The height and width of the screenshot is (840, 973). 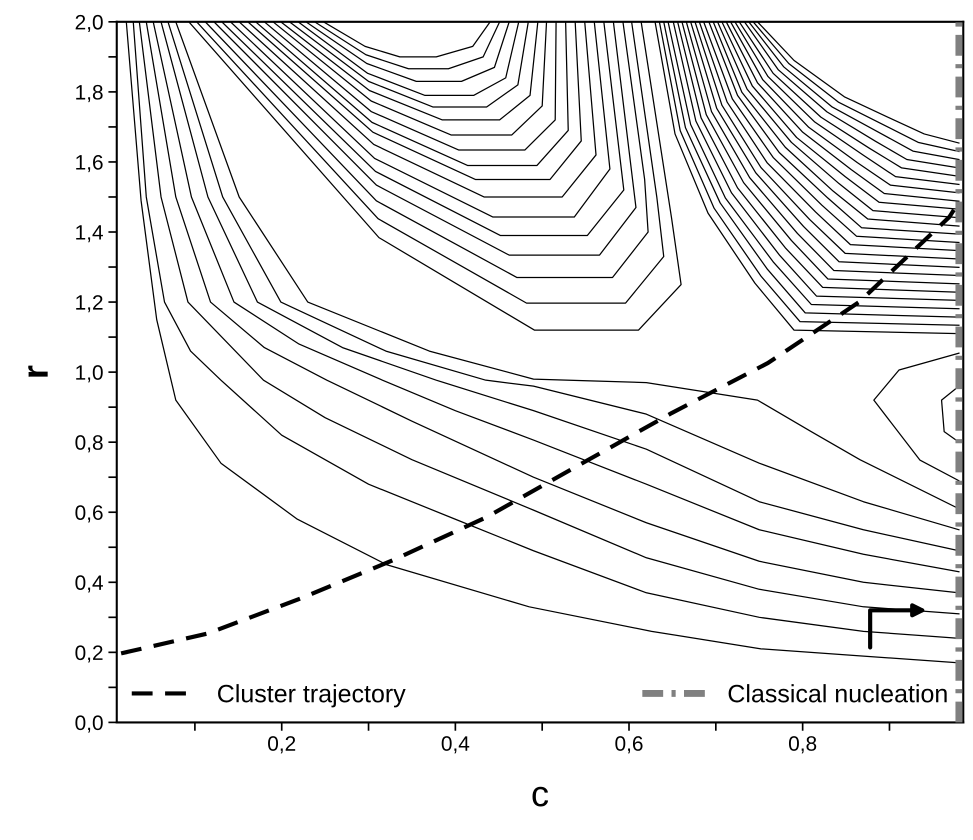 What do you see at coordinates (38, 371) in the screenshot?
I see `y-axis-title: r` at bounding box center [38, 371].